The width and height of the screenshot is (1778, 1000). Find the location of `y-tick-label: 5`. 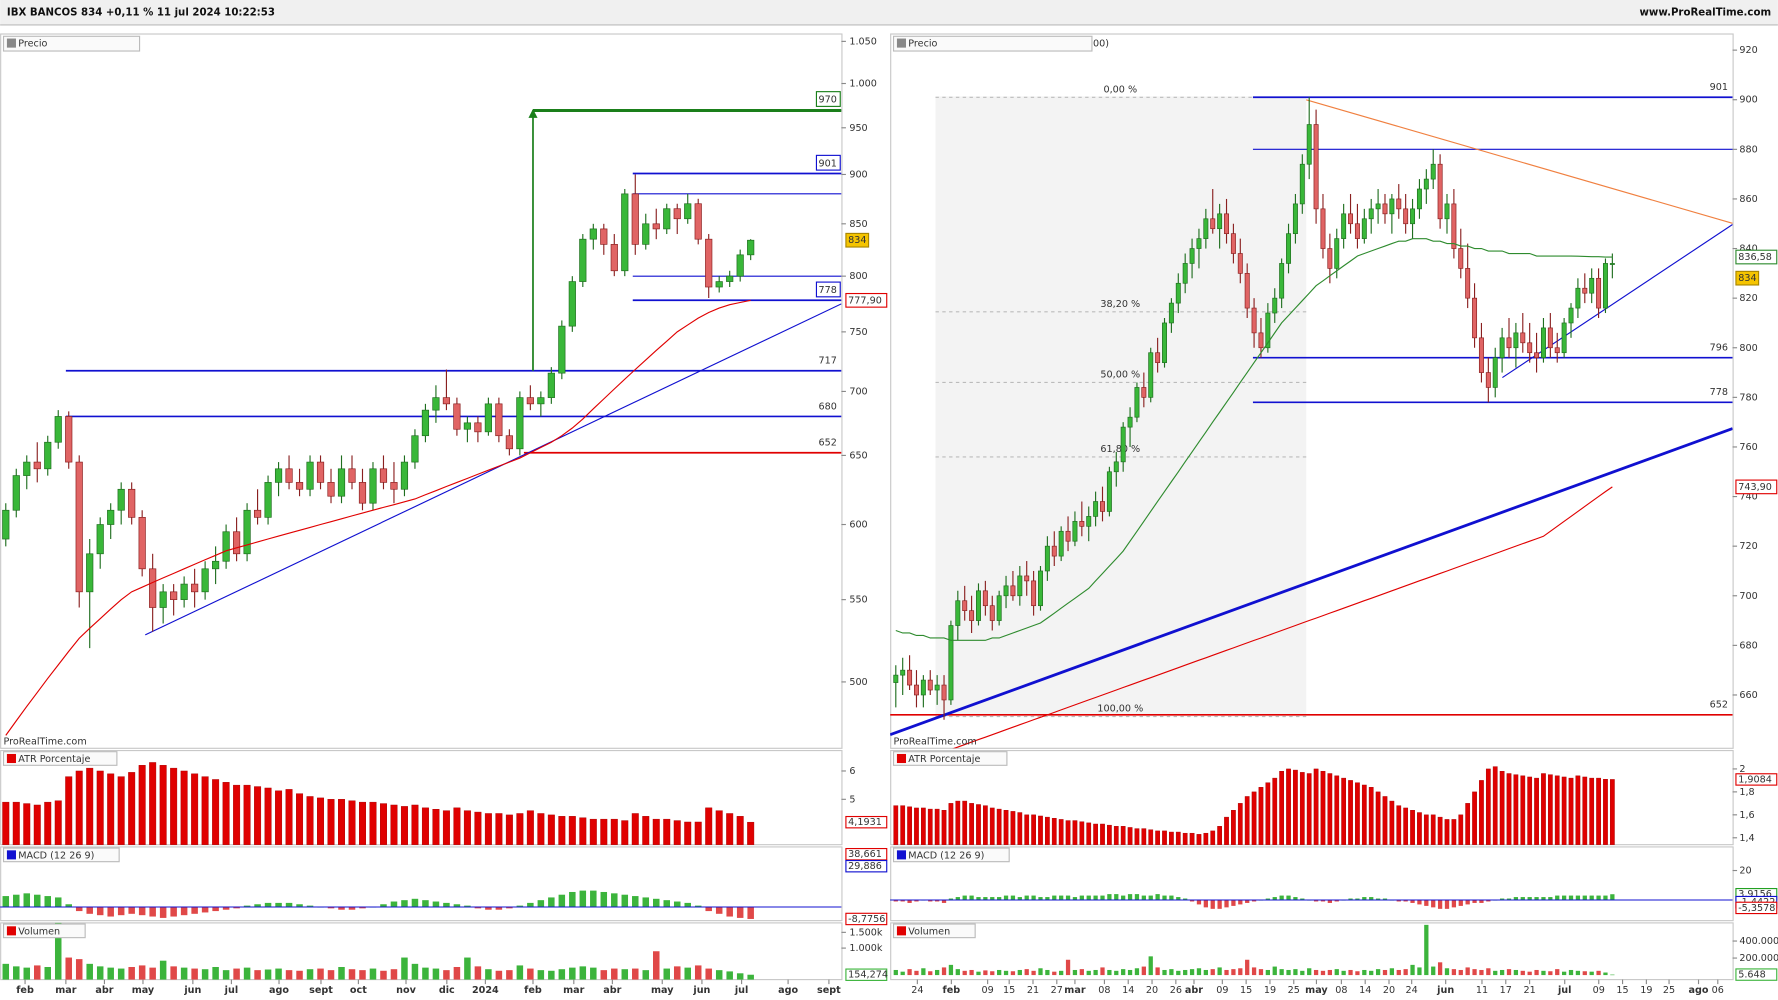

y-tick-label: 5 is located at coordinates (852, 799).